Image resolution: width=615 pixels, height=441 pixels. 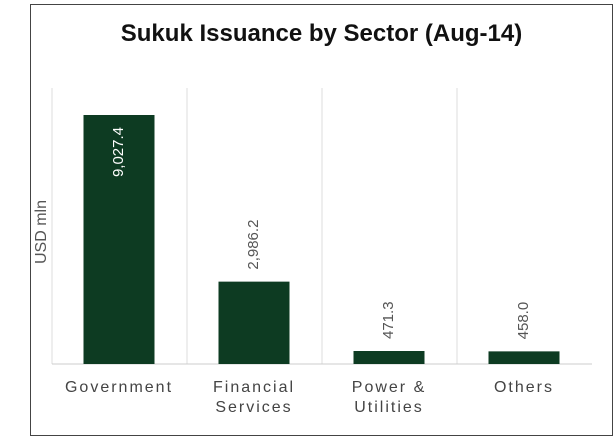 What do you see at coordinates (389, 407) in the screenshot?
I see `x-tick-label: Utilities` at bounding box center [389, 407].